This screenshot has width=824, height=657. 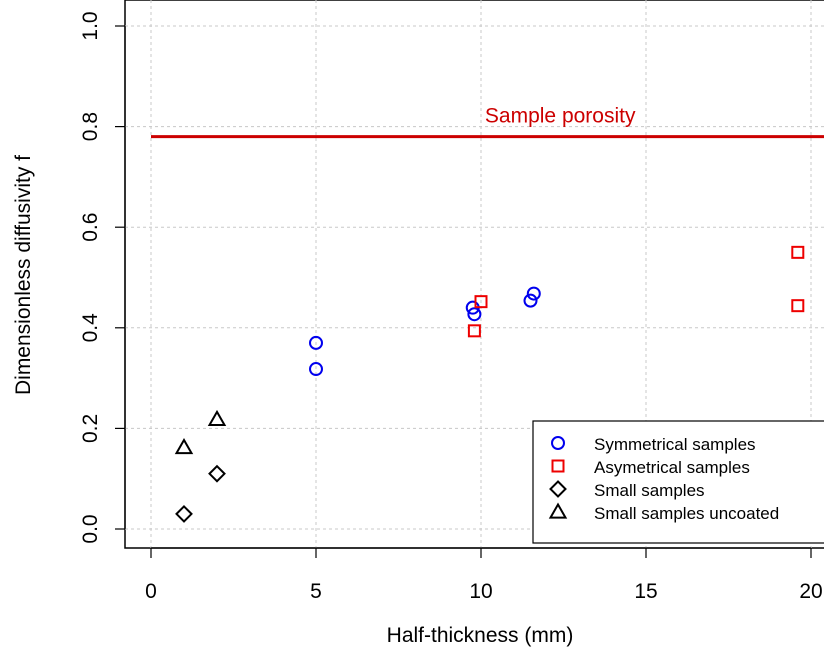 I want to click on y-tick-label: 0.8, so click(x=90, y=126).